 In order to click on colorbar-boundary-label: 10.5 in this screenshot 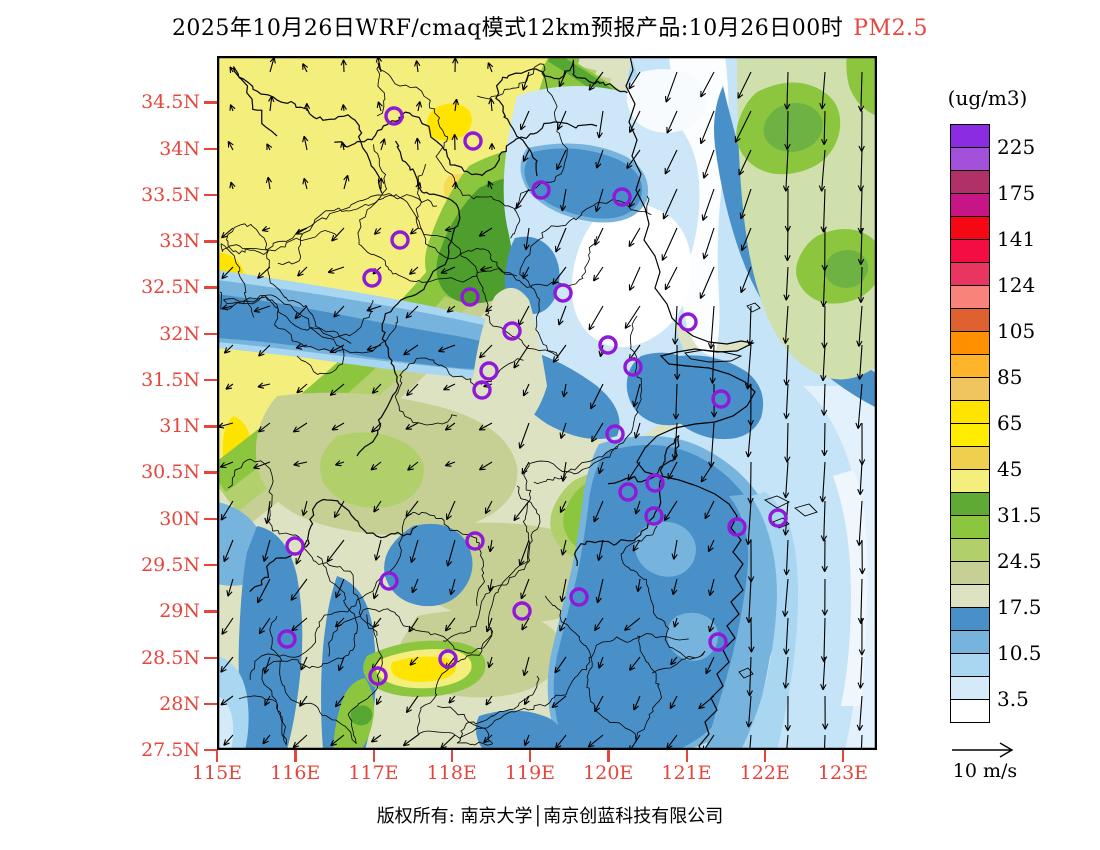, I will do `click(1019, 653)`.